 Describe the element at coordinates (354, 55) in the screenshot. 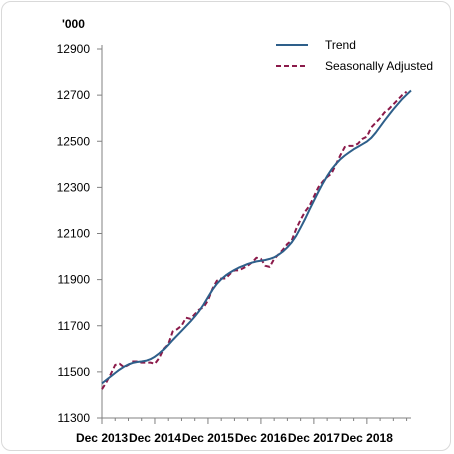

I see `legend: Trend Seasonally Adjusted` at that location.